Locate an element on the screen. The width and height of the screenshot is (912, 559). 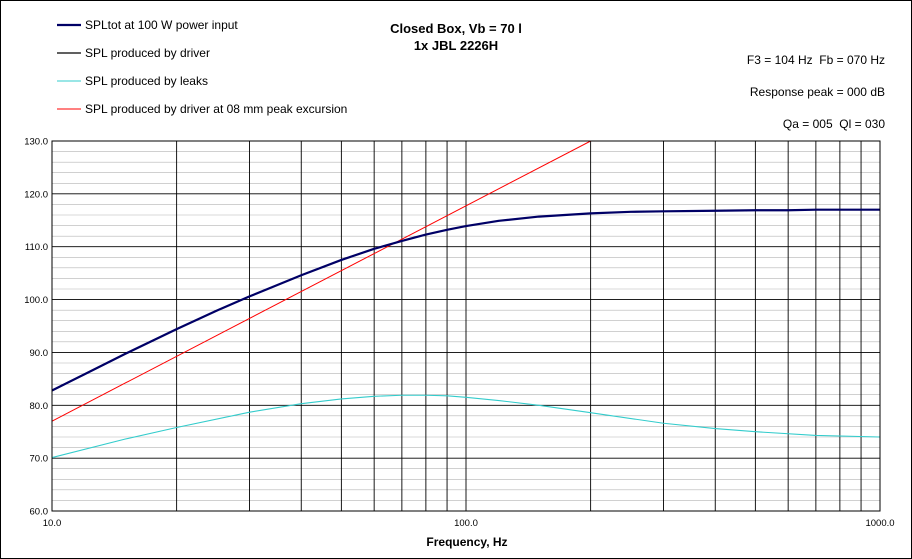
legend-label-2: SPL produced by leaks is located at coordinates (146, 81).